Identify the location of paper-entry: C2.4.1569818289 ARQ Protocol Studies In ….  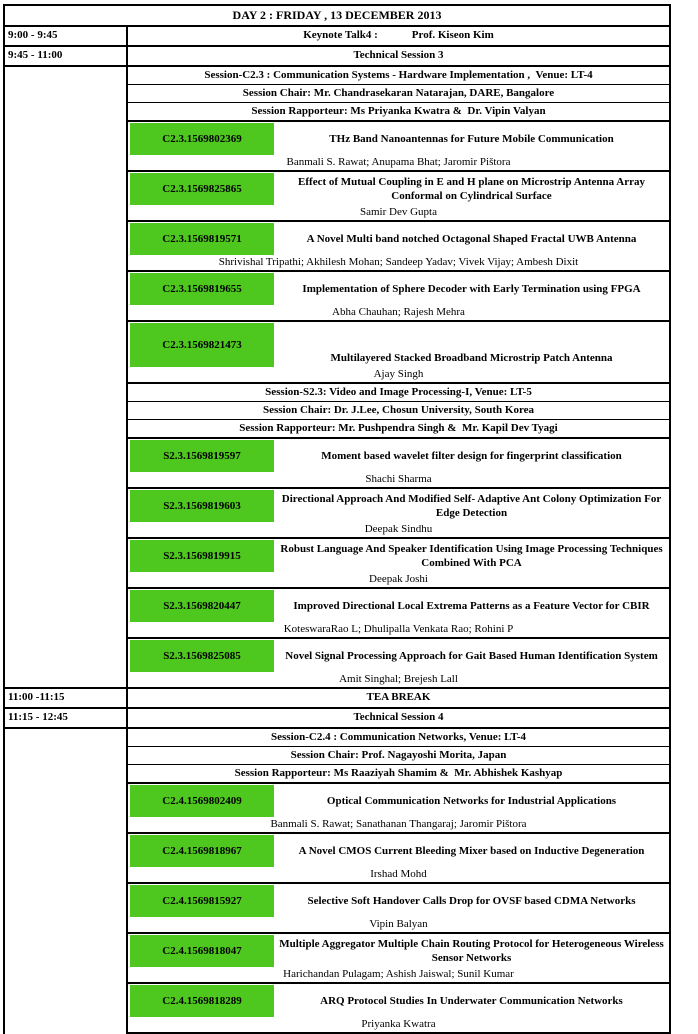
(398, 1009).